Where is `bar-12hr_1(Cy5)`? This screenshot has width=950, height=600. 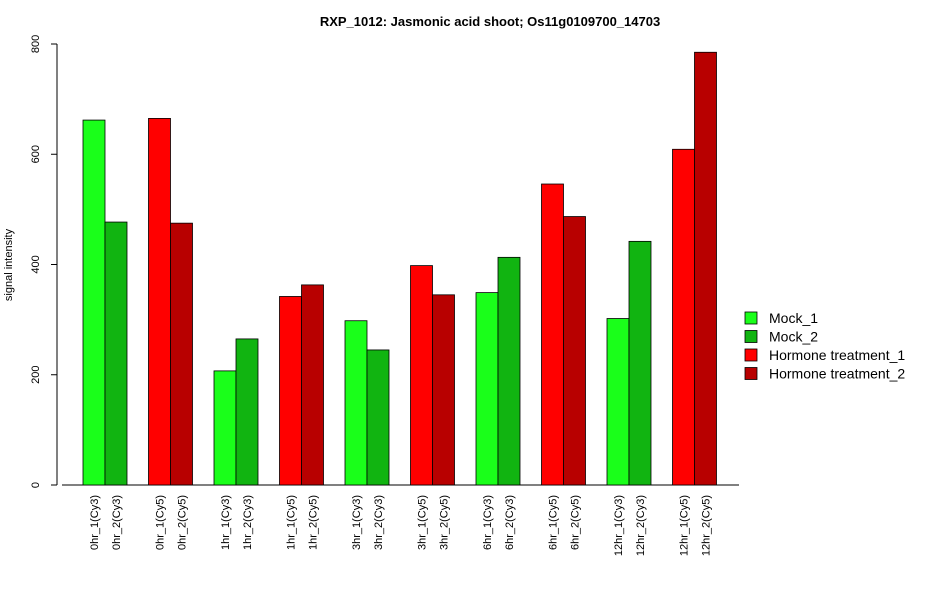
bar-12hr_1(Cy5) is located at coordinates (683, 317).